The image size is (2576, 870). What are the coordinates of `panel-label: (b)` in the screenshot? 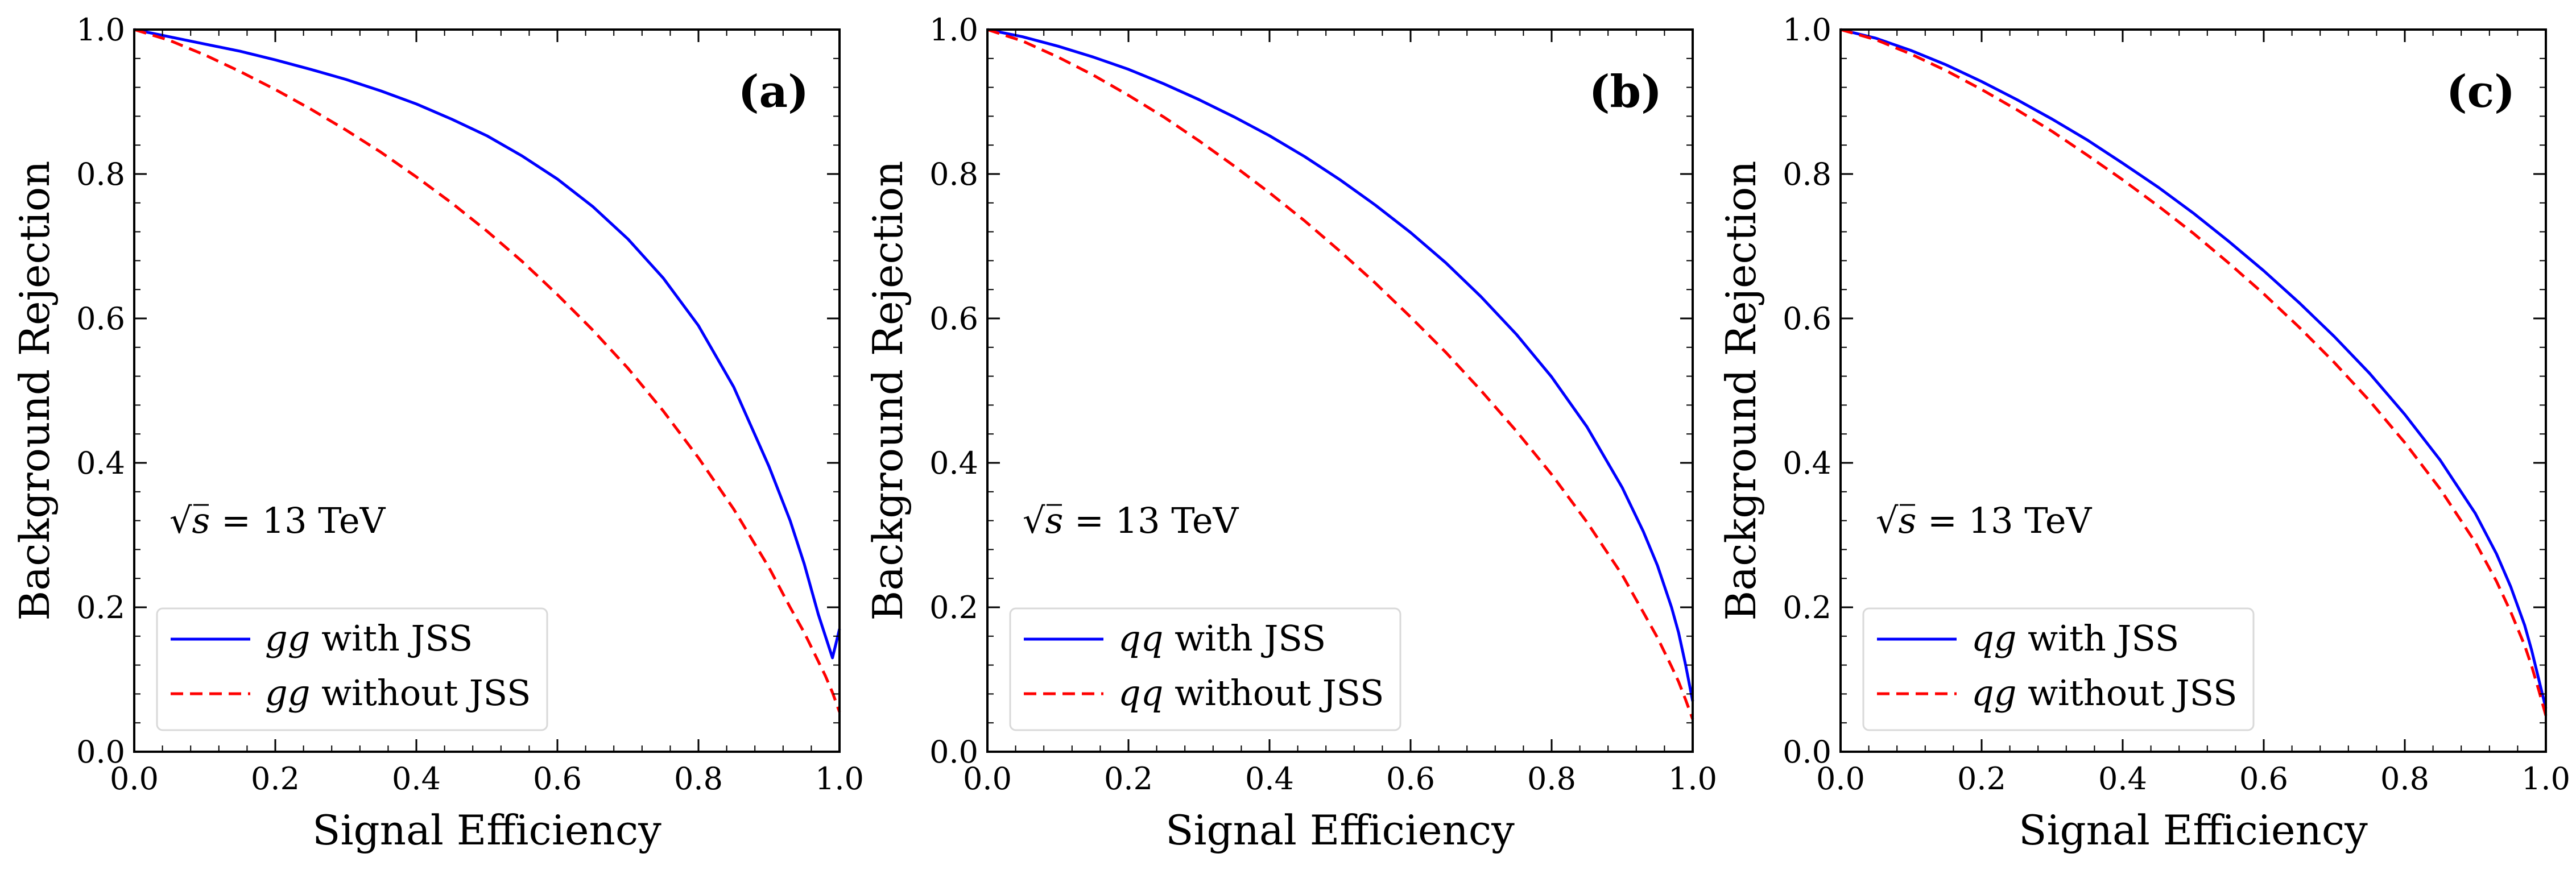 It's located at (1625, 92).